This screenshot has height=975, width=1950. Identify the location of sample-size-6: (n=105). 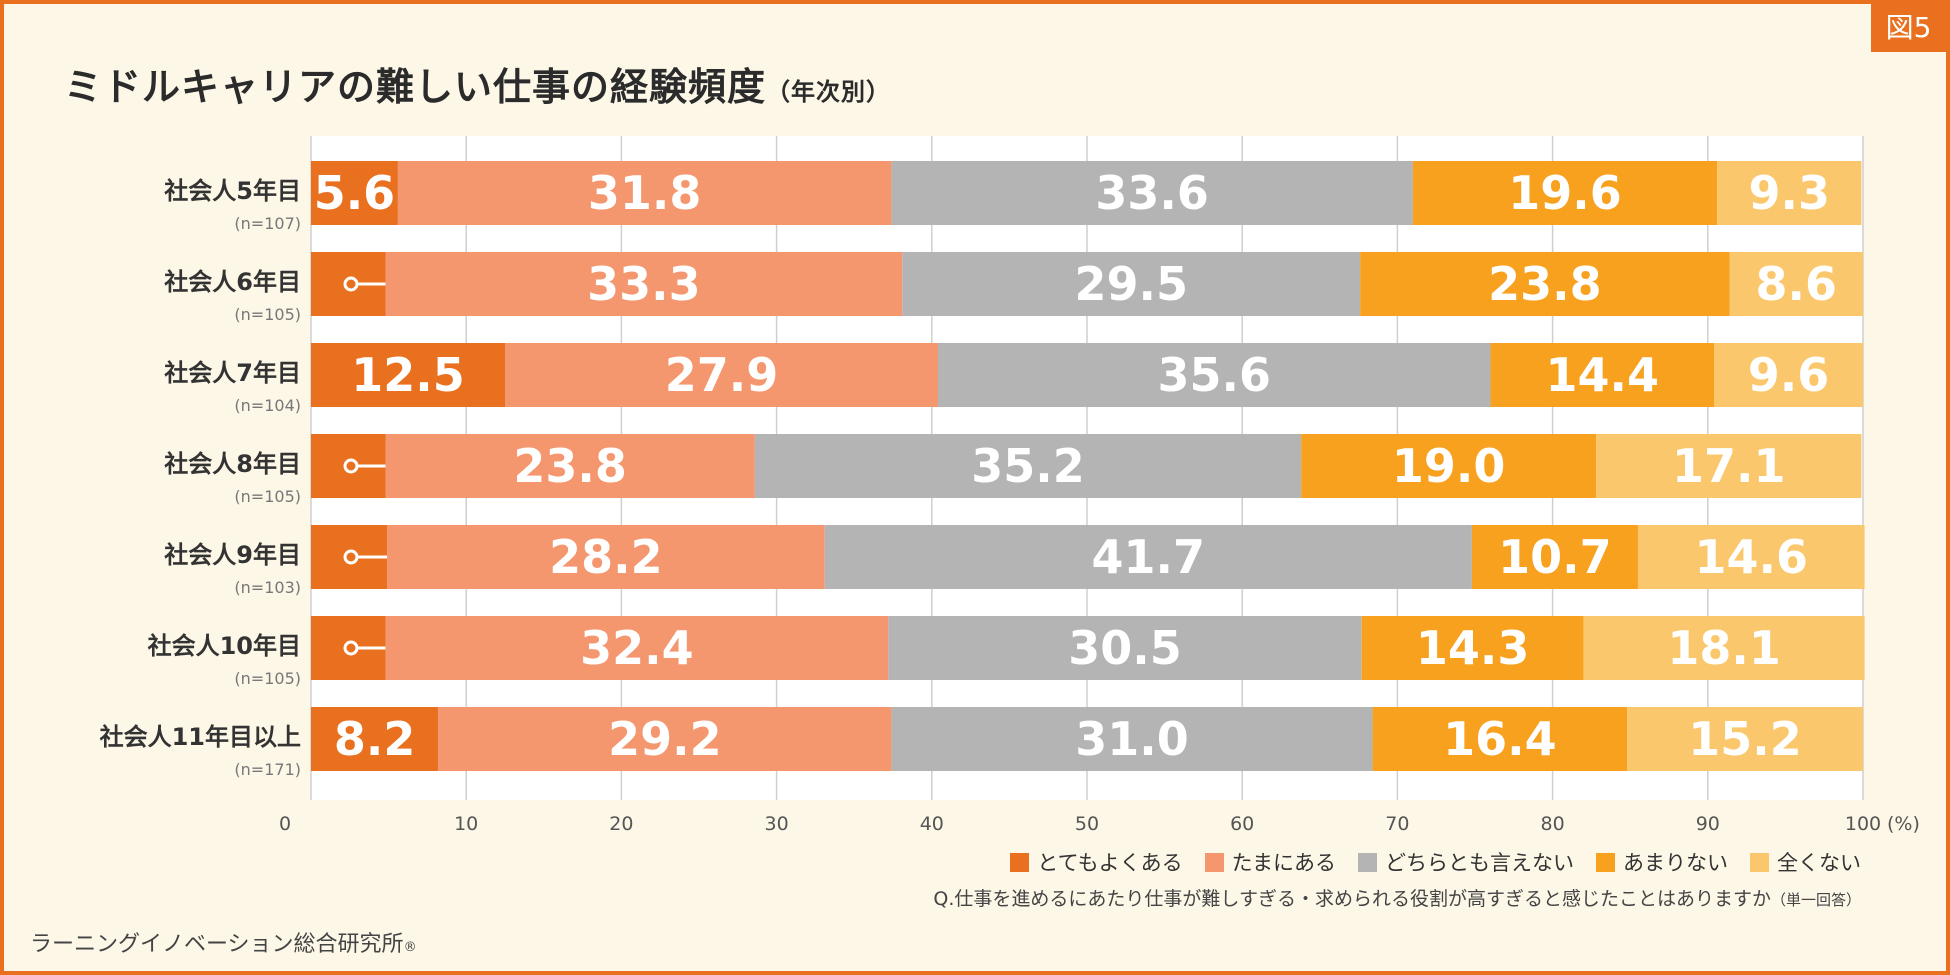
(267, 678).